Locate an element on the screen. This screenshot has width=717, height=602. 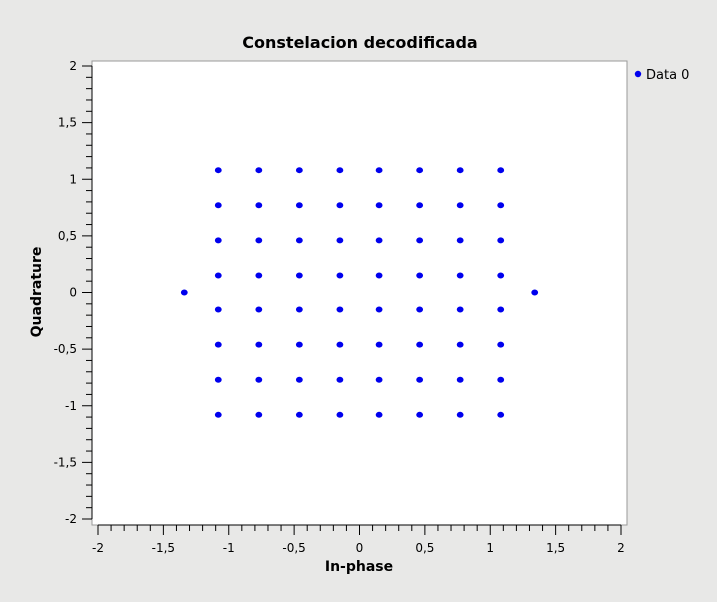
y-tick-label: -1,5 is located at coordinates (65, 462).